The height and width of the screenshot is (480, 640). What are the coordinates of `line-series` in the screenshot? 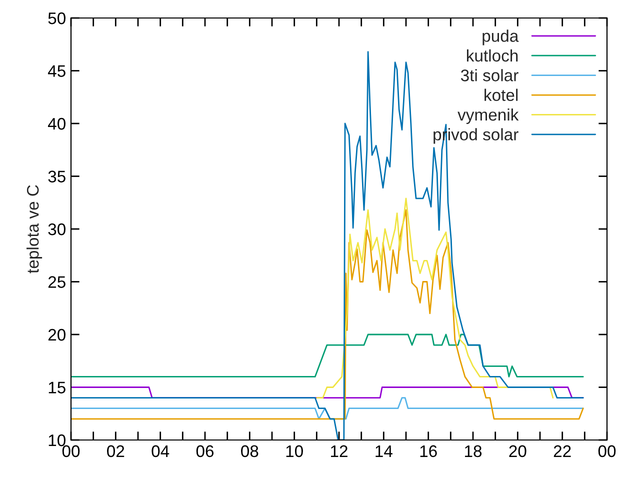 It's located at (327, 356).